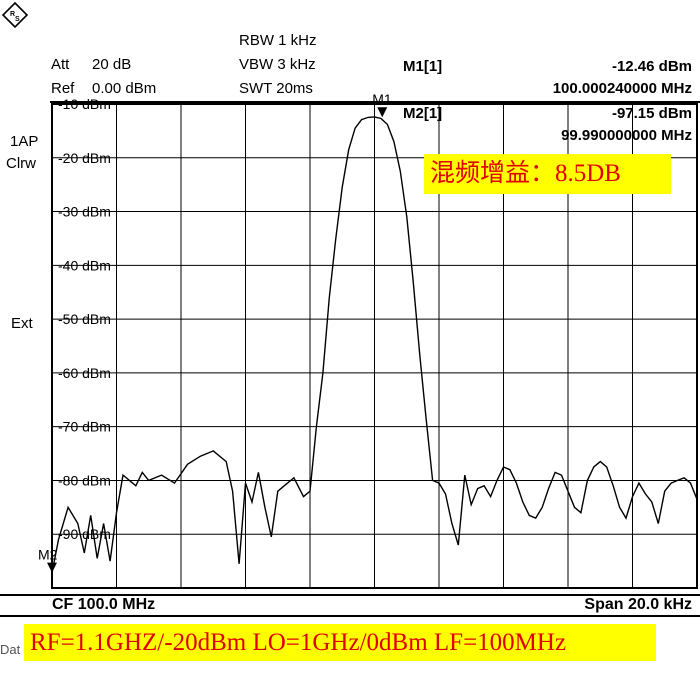  What do you see at coordinates (276, 88) in the screenshot?
I see `swt-setting: SWT 20ms` at bounding box center [276, 88].